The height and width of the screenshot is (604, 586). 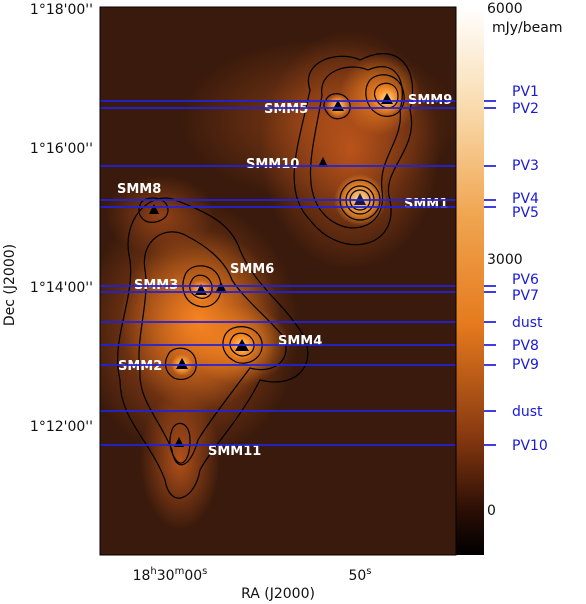 I want to click on smm2-marker, so click(x=182, y=363).